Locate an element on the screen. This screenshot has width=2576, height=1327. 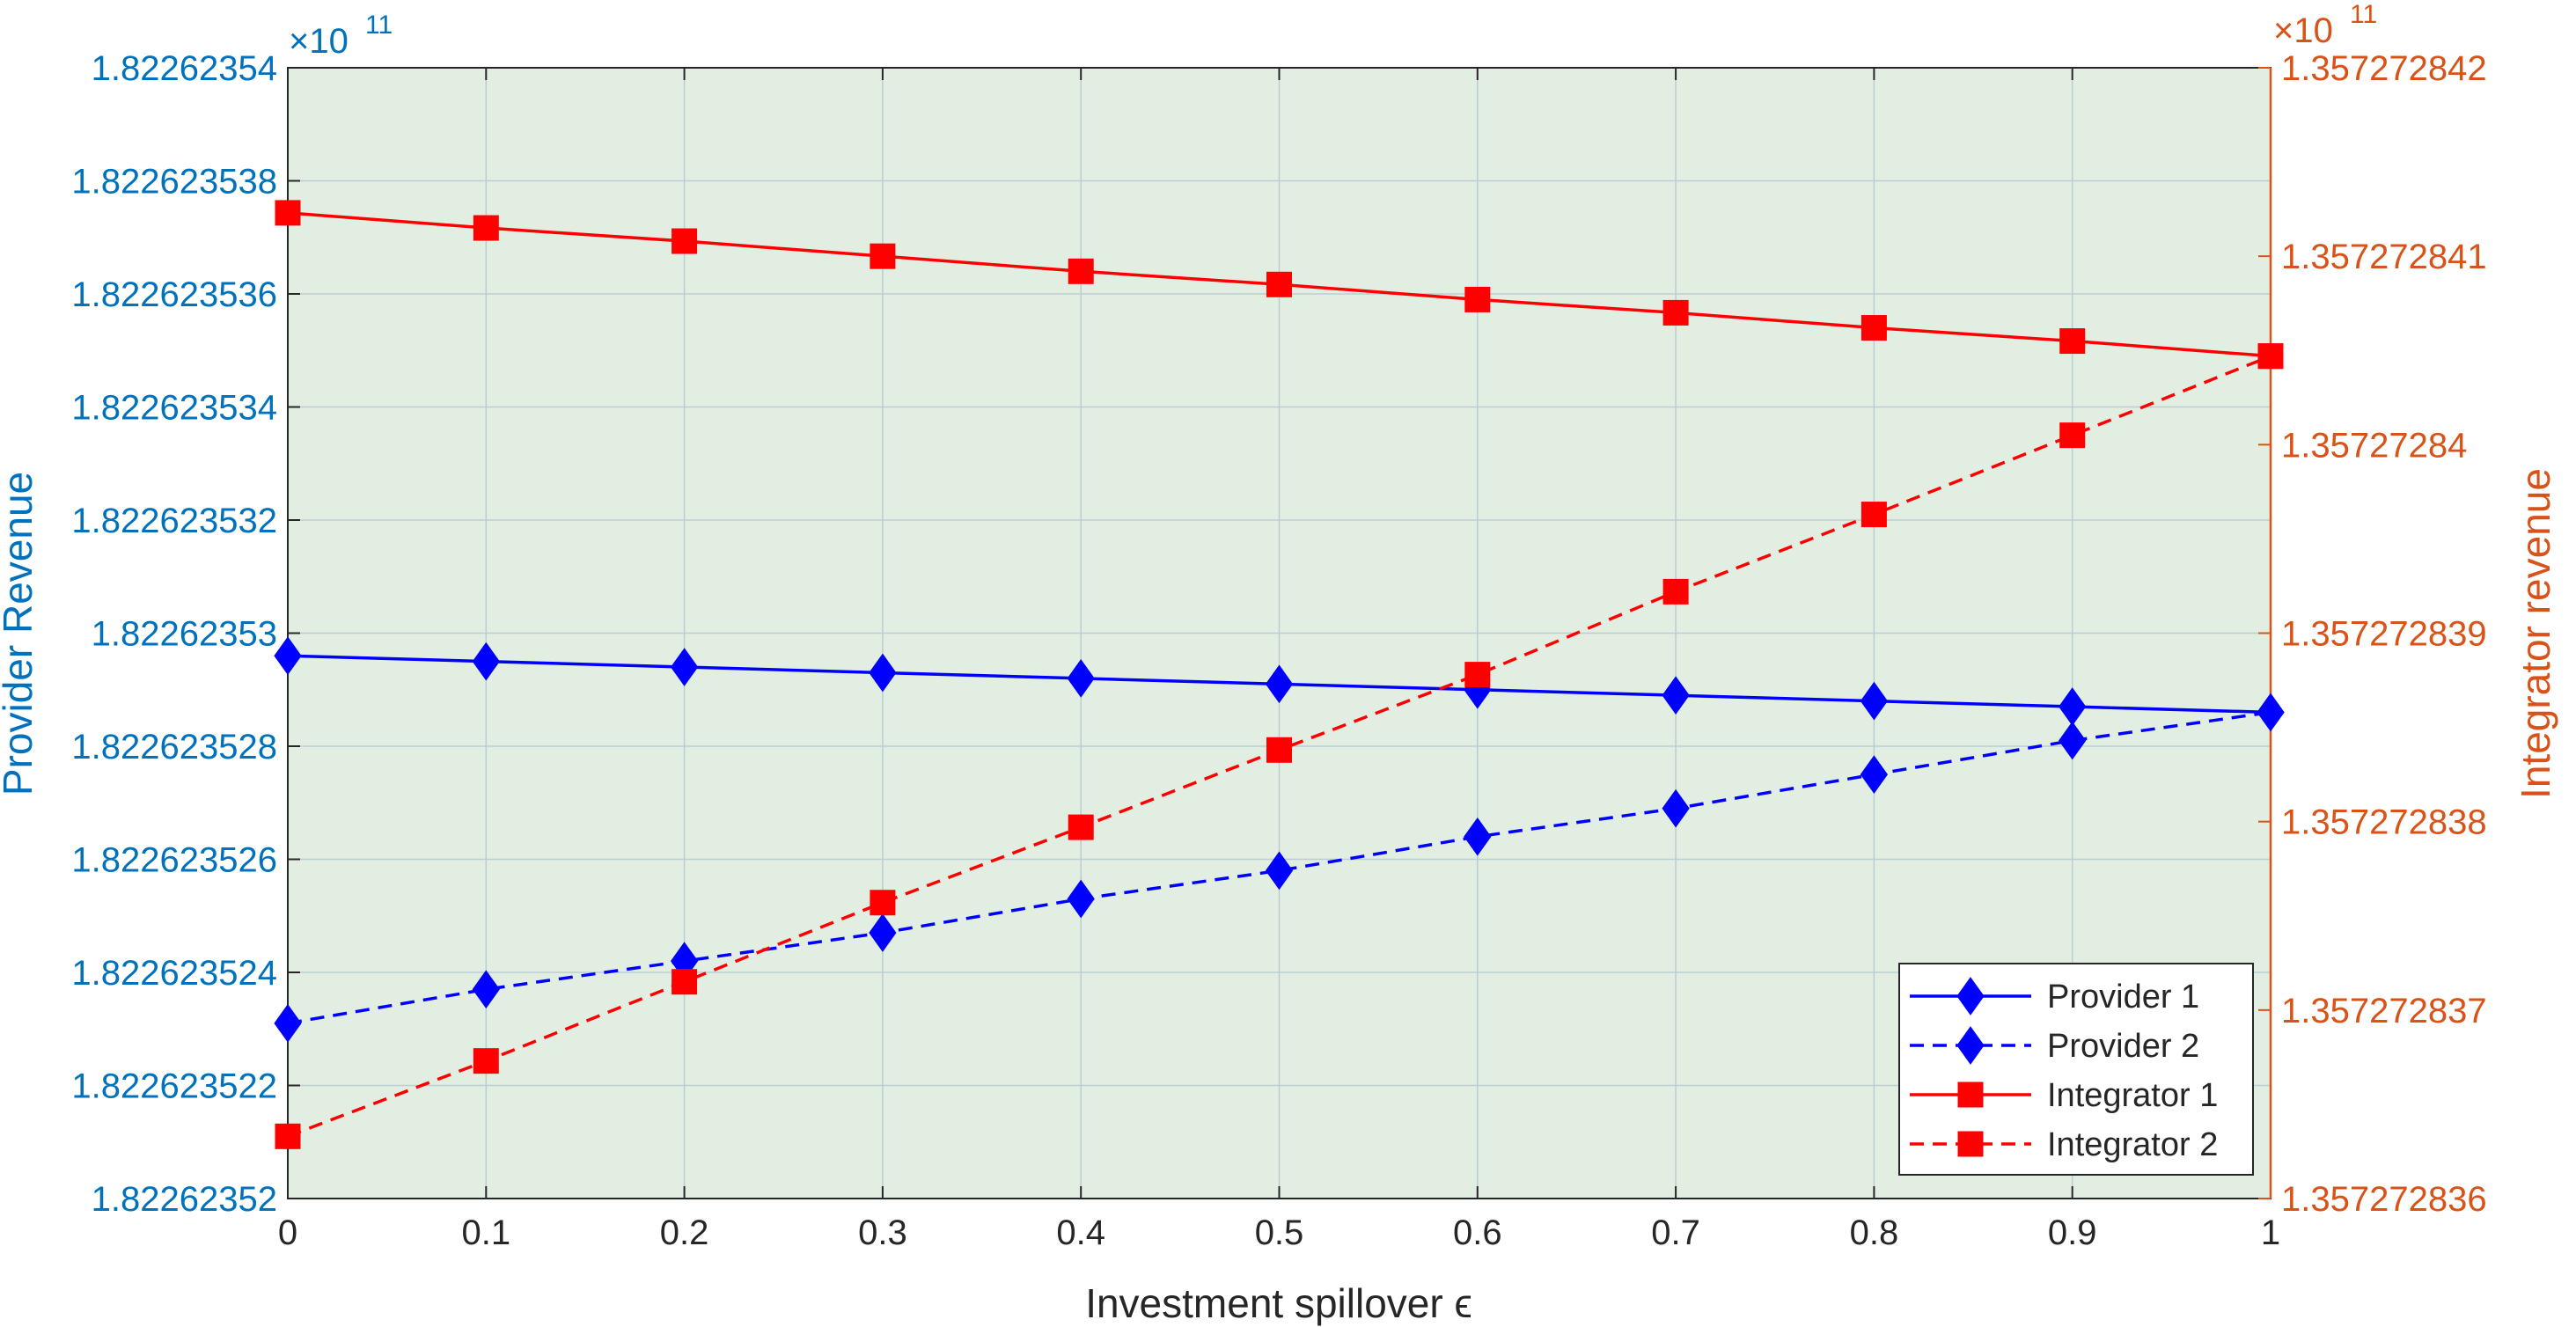
x-tick-label: 0 is located at coordinates (287, 1232).